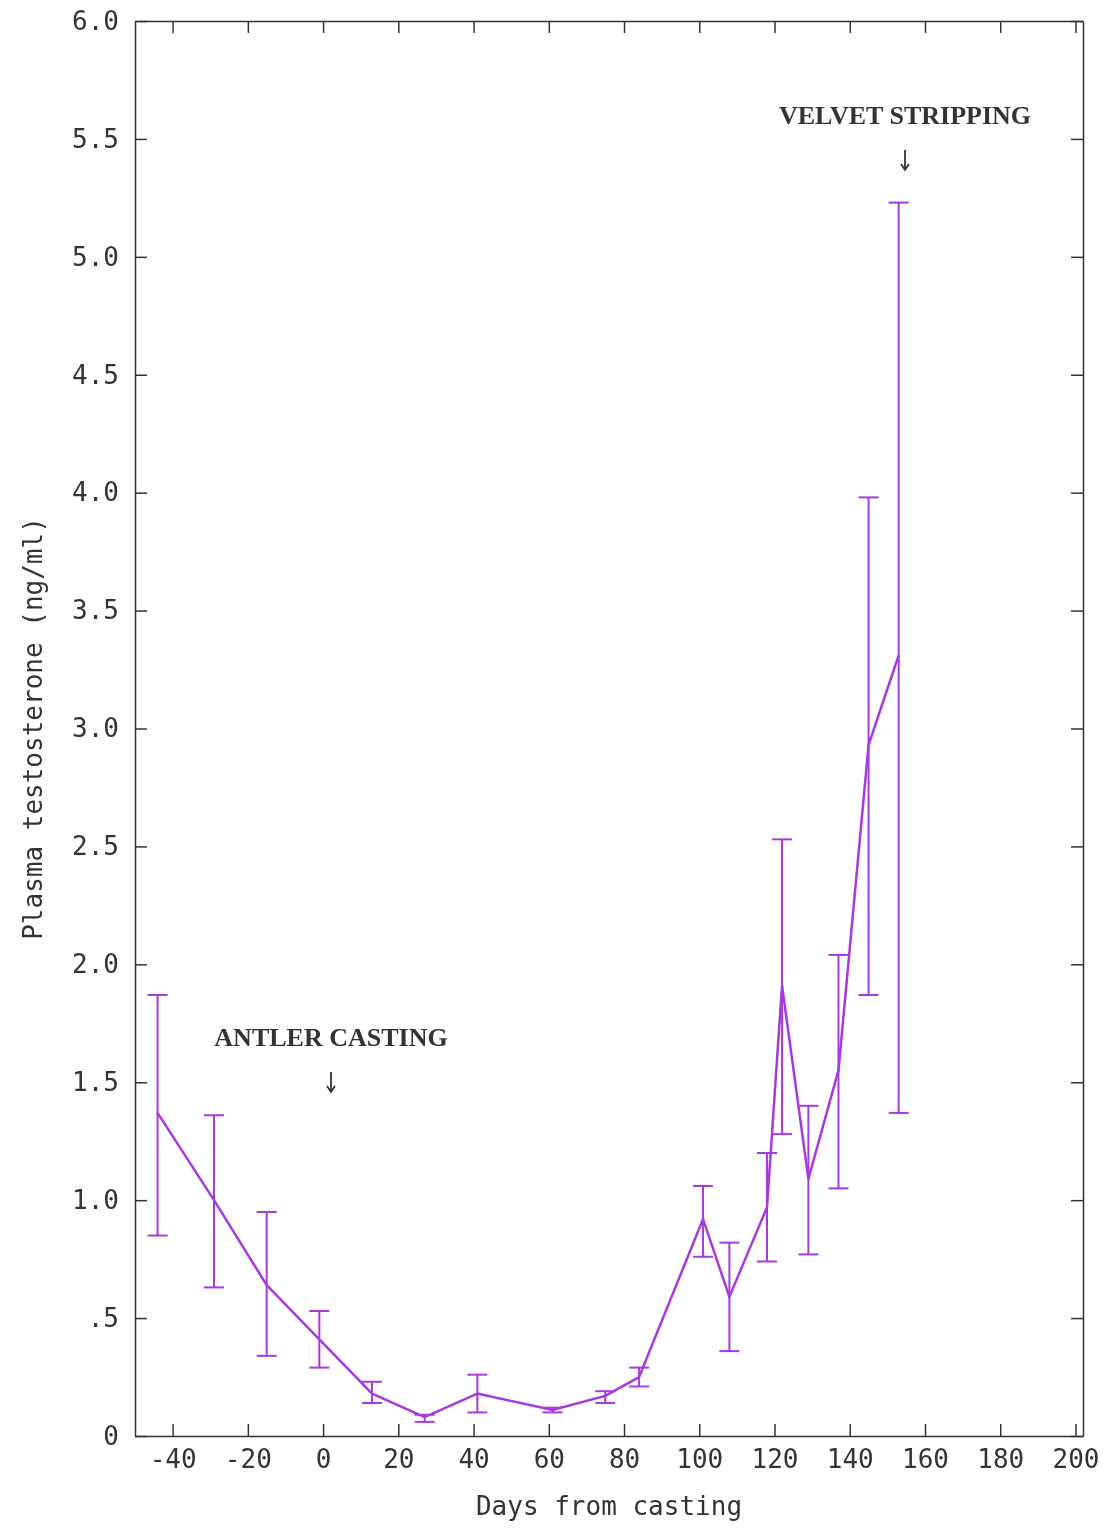 The width and height of the screenshot is (1114, 1528). I want to click on y-tick-label: 2.0, so click(95, 964).